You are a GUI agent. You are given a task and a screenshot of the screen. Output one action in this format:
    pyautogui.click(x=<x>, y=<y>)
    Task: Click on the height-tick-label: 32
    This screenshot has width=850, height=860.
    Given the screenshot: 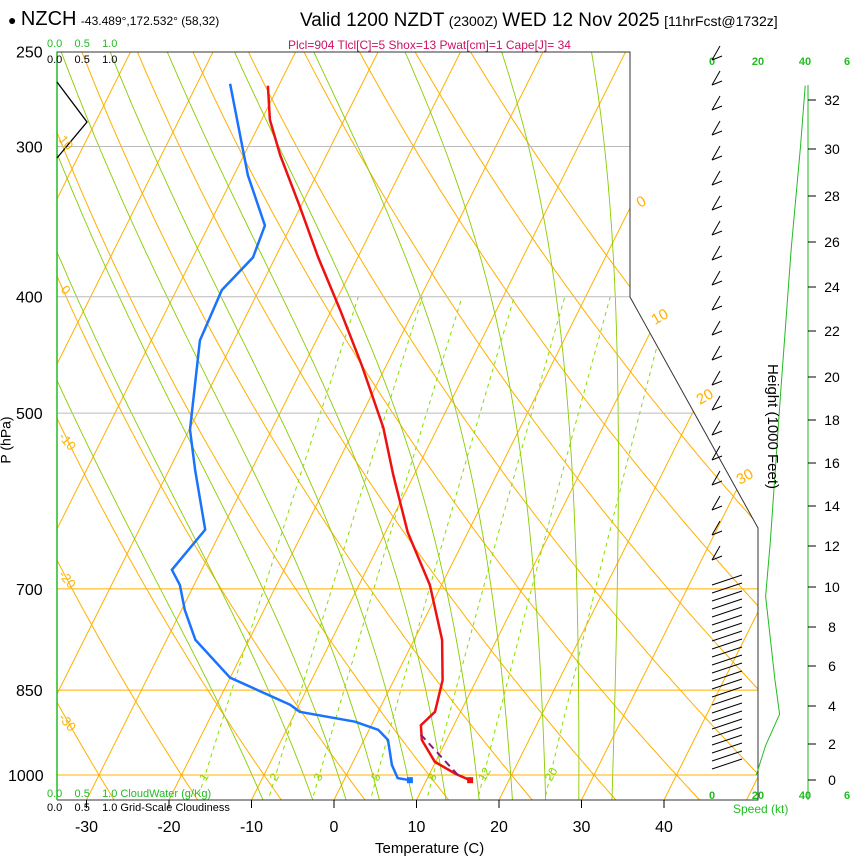 What is the action you would take?
    pyautogui.click(x=832, y=100)
    